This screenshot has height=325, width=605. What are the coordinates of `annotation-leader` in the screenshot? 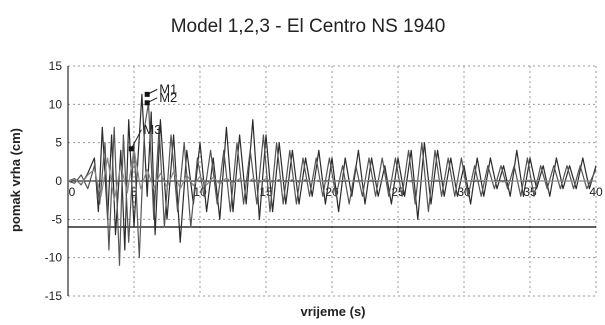 It's located at (136, 139).